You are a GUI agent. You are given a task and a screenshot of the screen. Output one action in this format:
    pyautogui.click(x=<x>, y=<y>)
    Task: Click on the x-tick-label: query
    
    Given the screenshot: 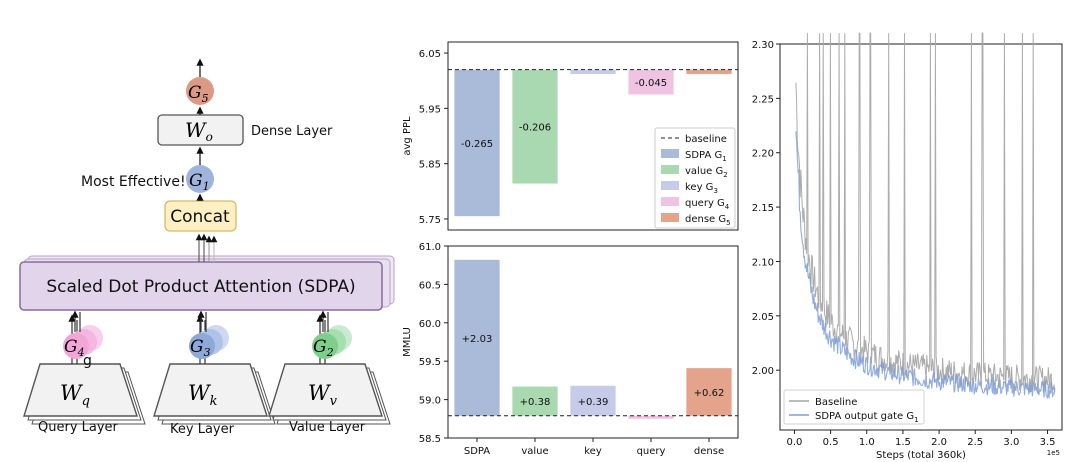 What is the action you would take?
    pyautogui.click(x=651, y=451)
    